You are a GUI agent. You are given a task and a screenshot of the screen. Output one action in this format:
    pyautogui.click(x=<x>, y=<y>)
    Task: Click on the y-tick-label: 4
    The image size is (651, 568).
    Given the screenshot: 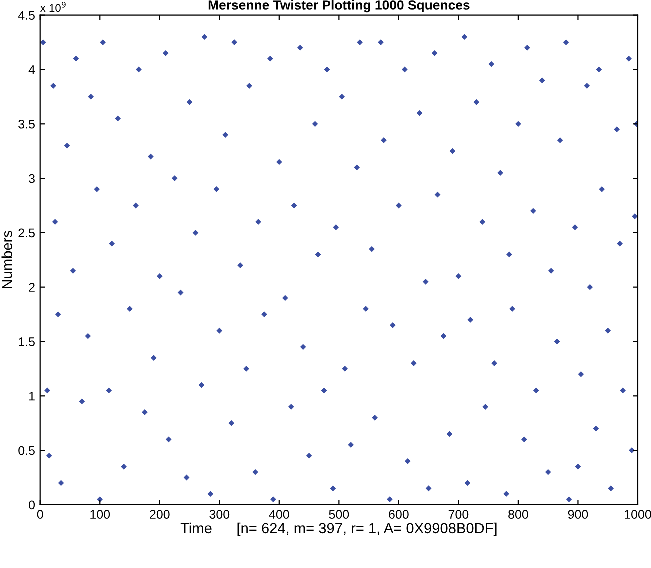 What is the action you would take?
    pyautogui.click(x=32, y=70)
    